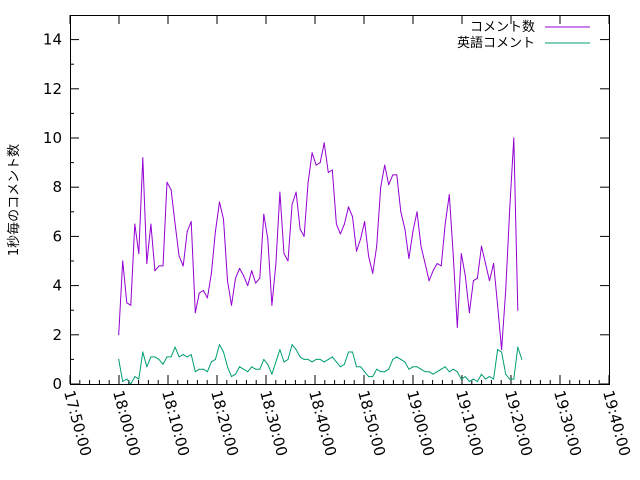 The width and height of the screenshot is (640, 480). I want to click on y-tick-label: 14, so click(52, 40).